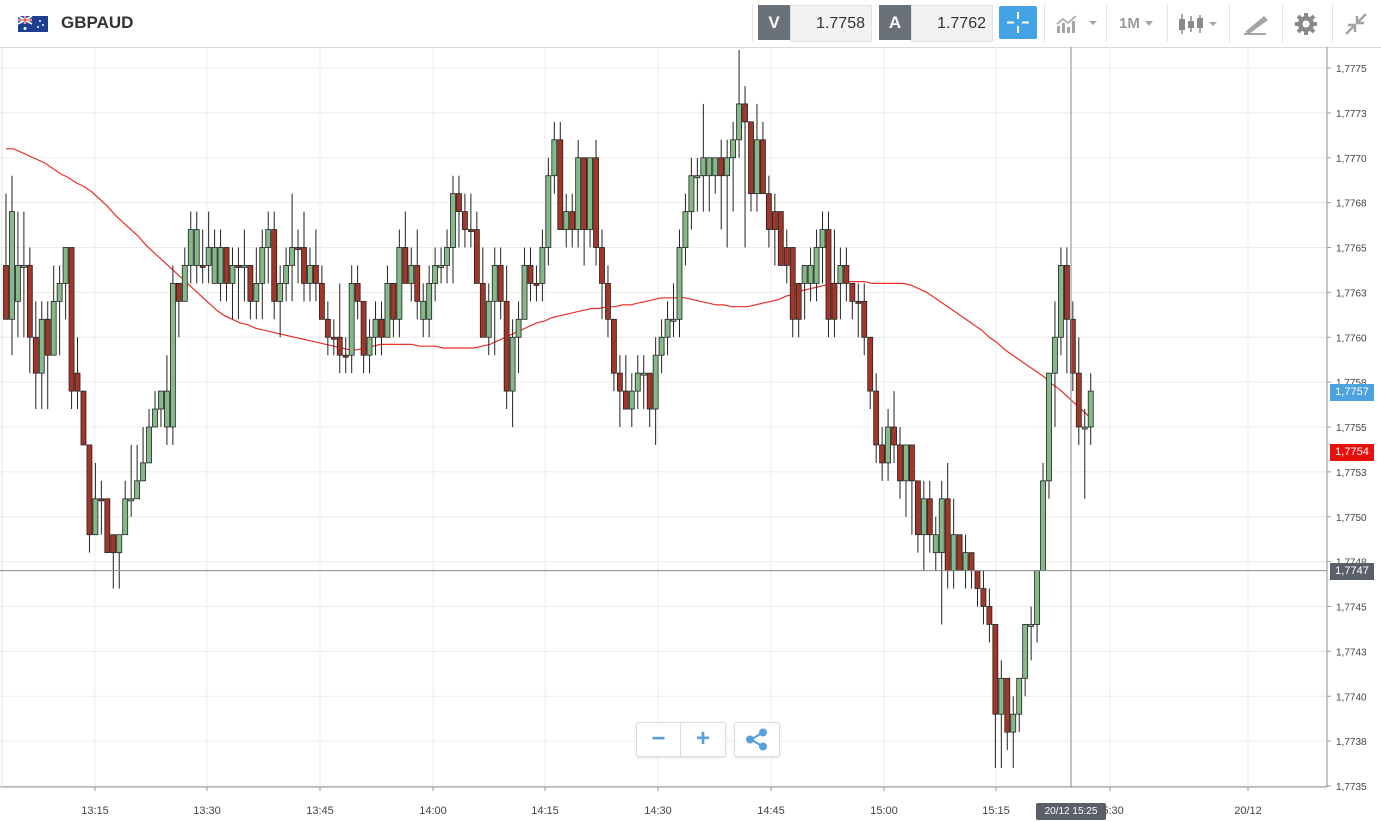 This screenshot has width=1381, height=822. What do you see at coordinates (702, 738) in the screenshot?
I see `zoom-in-button: +` at bounding box center [702, 738].